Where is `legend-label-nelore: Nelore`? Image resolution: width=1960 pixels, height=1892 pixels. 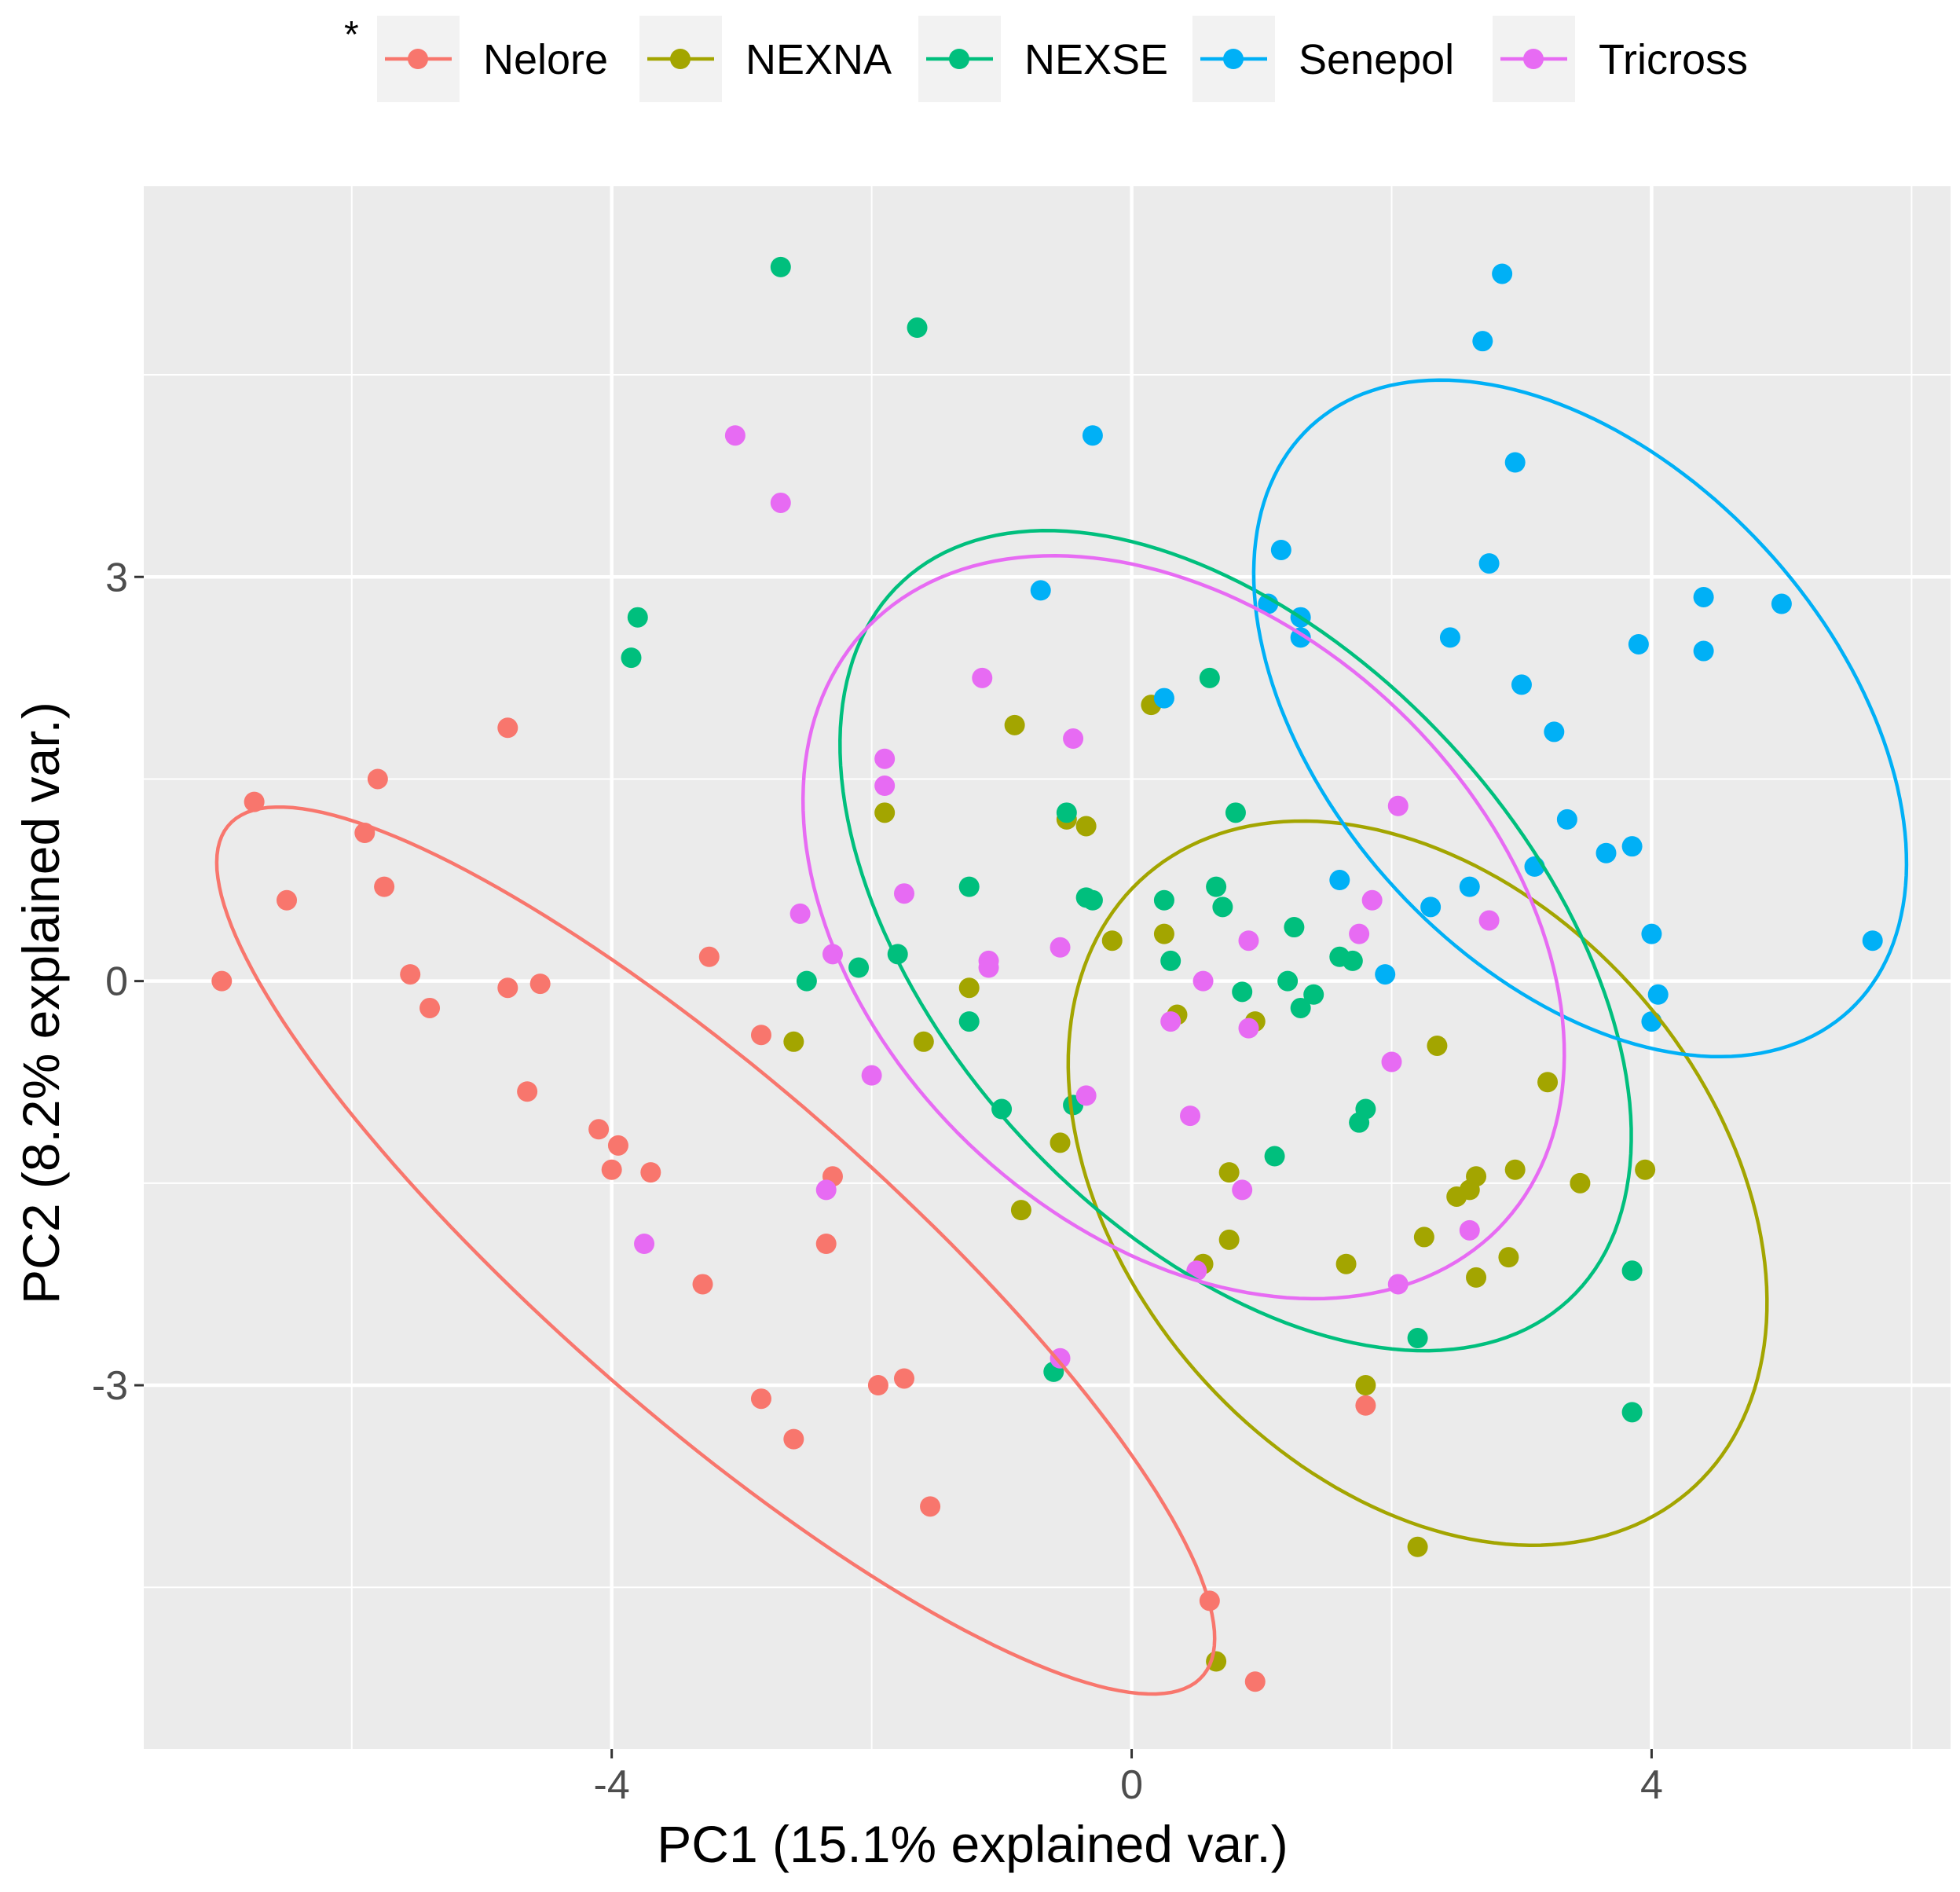
legend-label-nelore: Nelore is located at coordinates (545, 59).